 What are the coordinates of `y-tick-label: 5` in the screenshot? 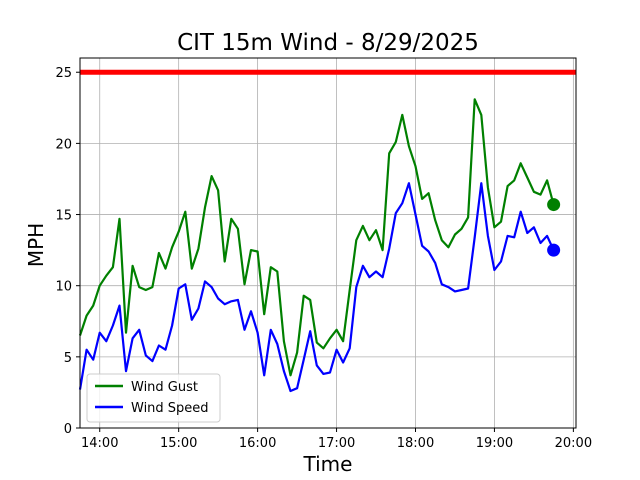 It's located at (68, 358).